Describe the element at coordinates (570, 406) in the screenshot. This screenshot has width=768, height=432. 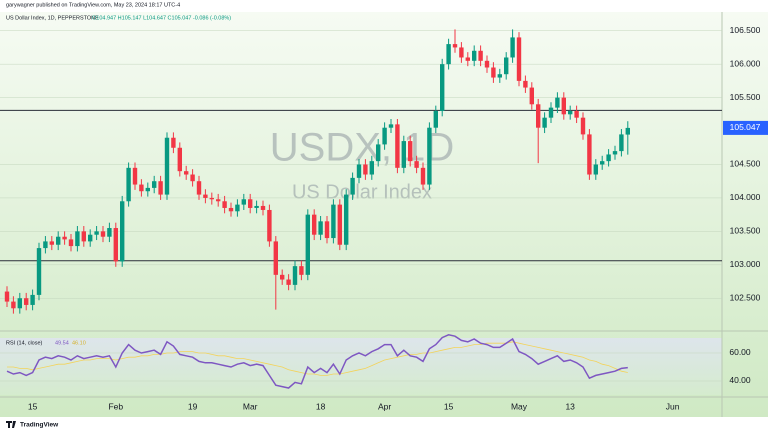
I see `x-tick-label: 13` at that location.